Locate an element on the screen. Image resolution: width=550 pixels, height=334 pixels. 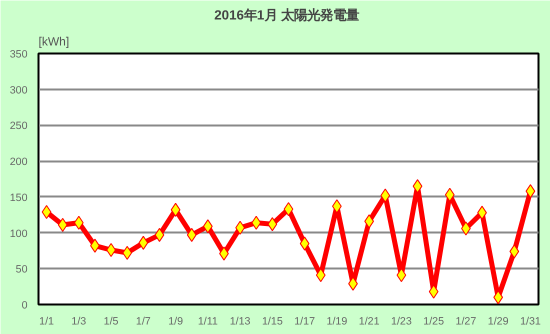
x-tick-label: 1/31 is located at coordinates (530, 322).